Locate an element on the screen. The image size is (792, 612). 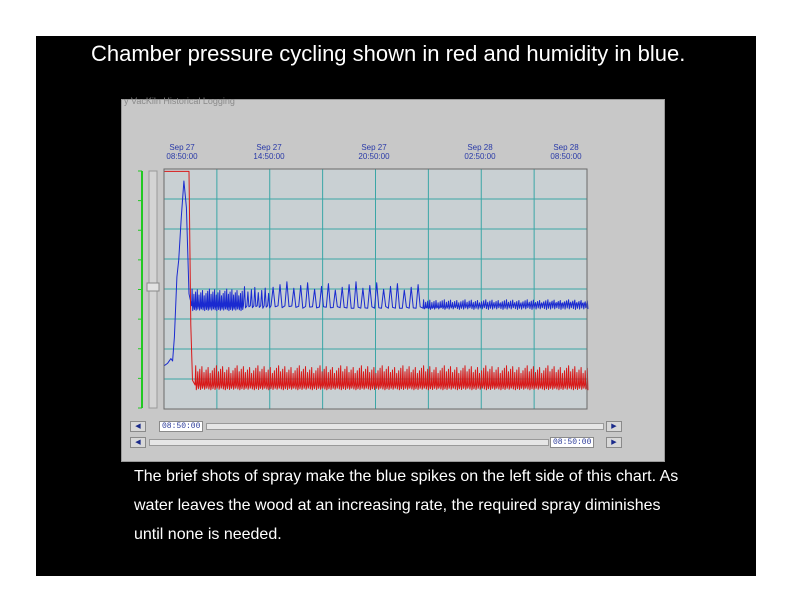
scroll-right-button-top: ▶ is located at coordinates (614, 426).